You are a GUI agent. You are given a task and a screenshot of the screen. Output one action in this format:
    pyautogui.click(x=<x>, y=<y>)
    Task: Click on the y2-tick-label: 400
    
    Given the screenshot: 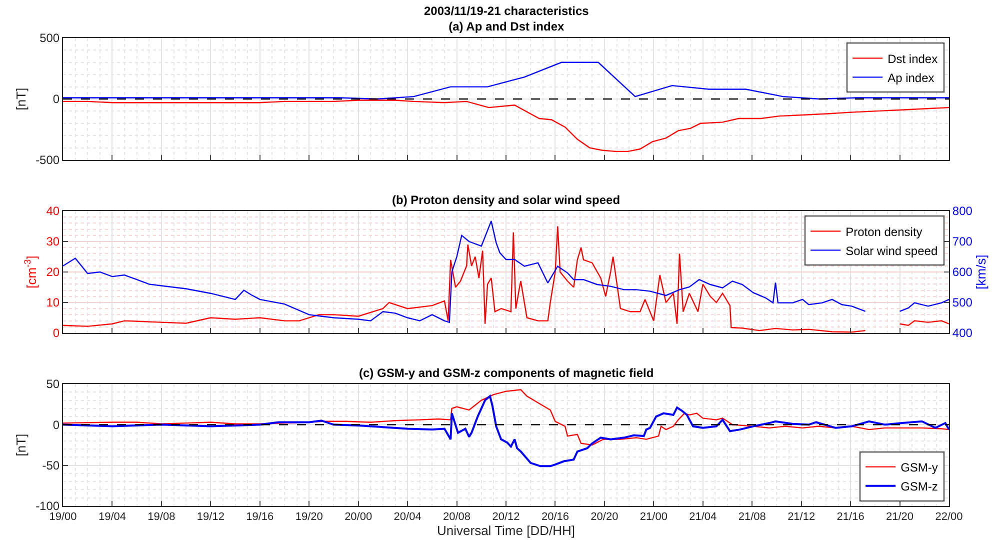 What is the action you would take?
    pyautogui.click(x=962, y=333)
    